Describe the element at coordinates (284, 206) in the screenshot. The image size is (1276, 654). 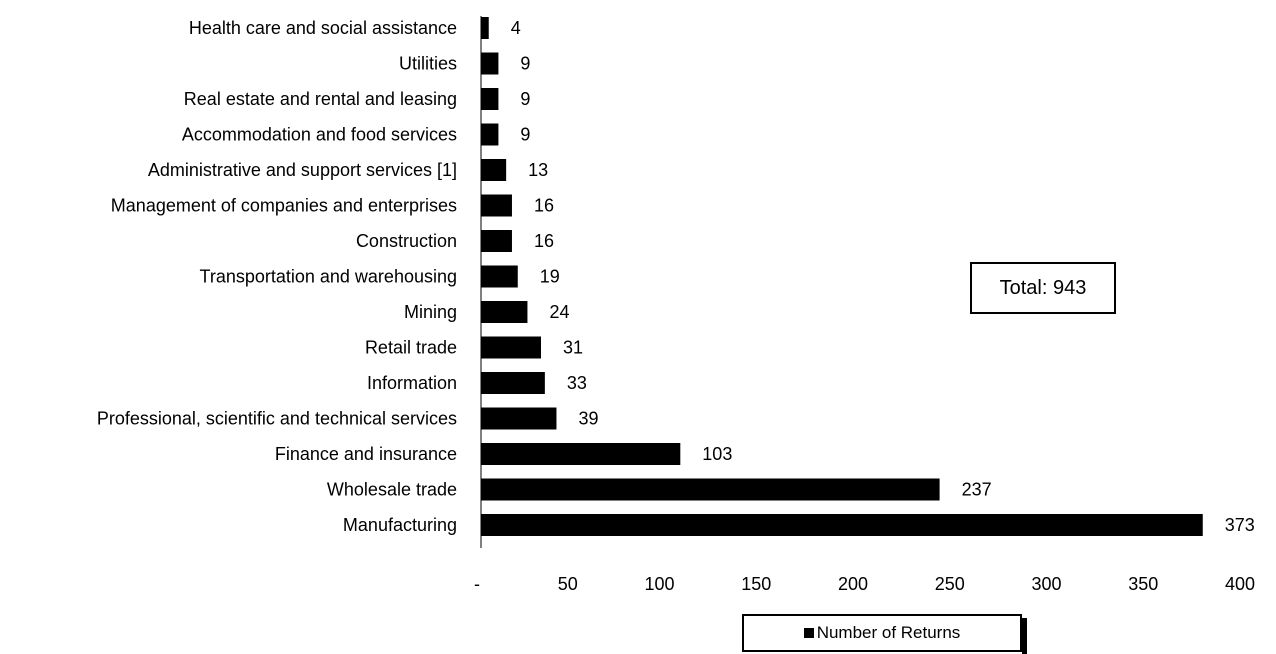
I see `category-label: Management of companies and enterprises` at that location.